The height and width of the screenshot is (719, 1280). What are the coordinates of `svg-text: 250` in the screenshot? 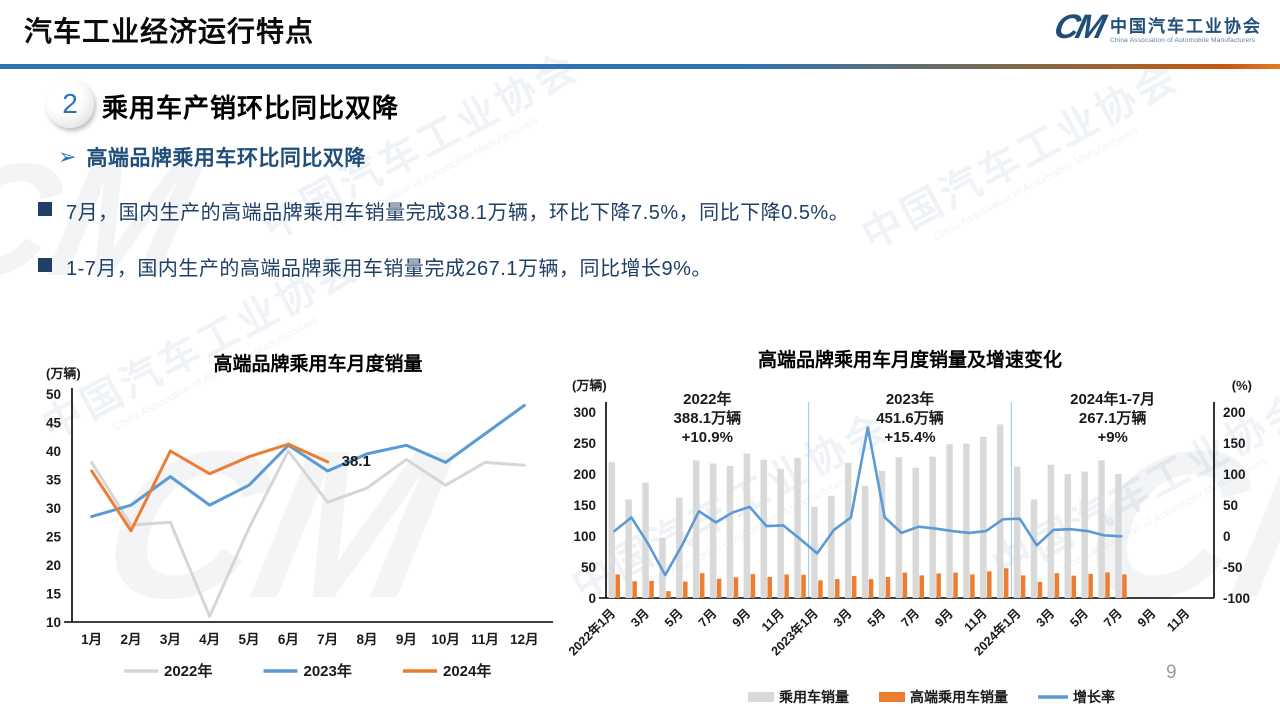 It's located at (584, 443).